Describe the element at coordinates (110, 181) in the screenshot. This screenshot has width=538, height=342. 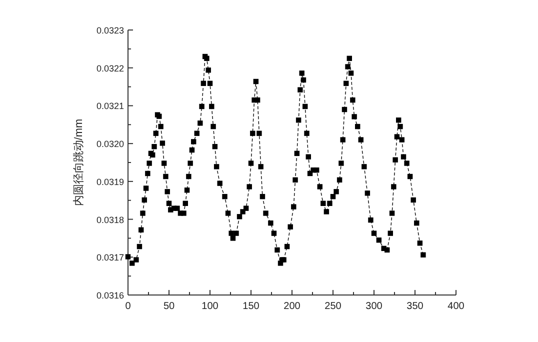
I see `y-tick-label: 0.0319` at that location.